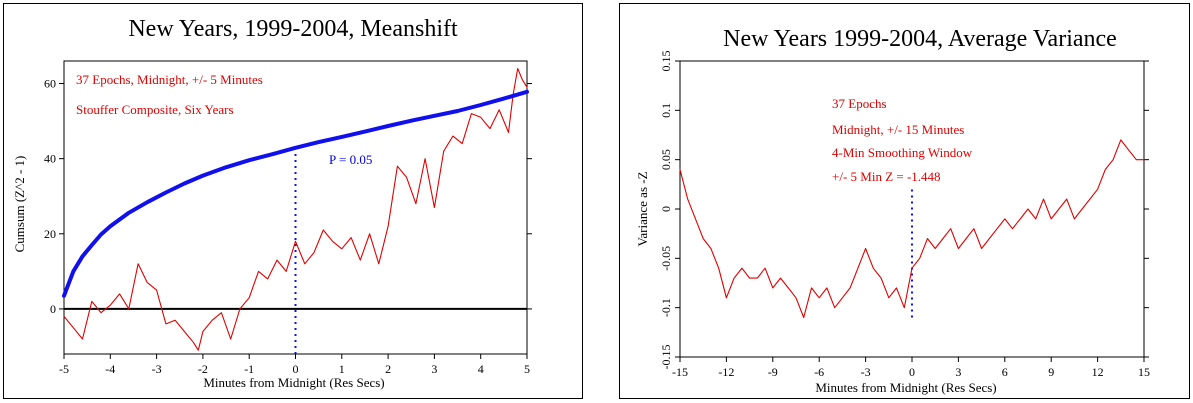 The image size is (1193, 403). I want to click on x-tick-label: -4, so click(110, 369).